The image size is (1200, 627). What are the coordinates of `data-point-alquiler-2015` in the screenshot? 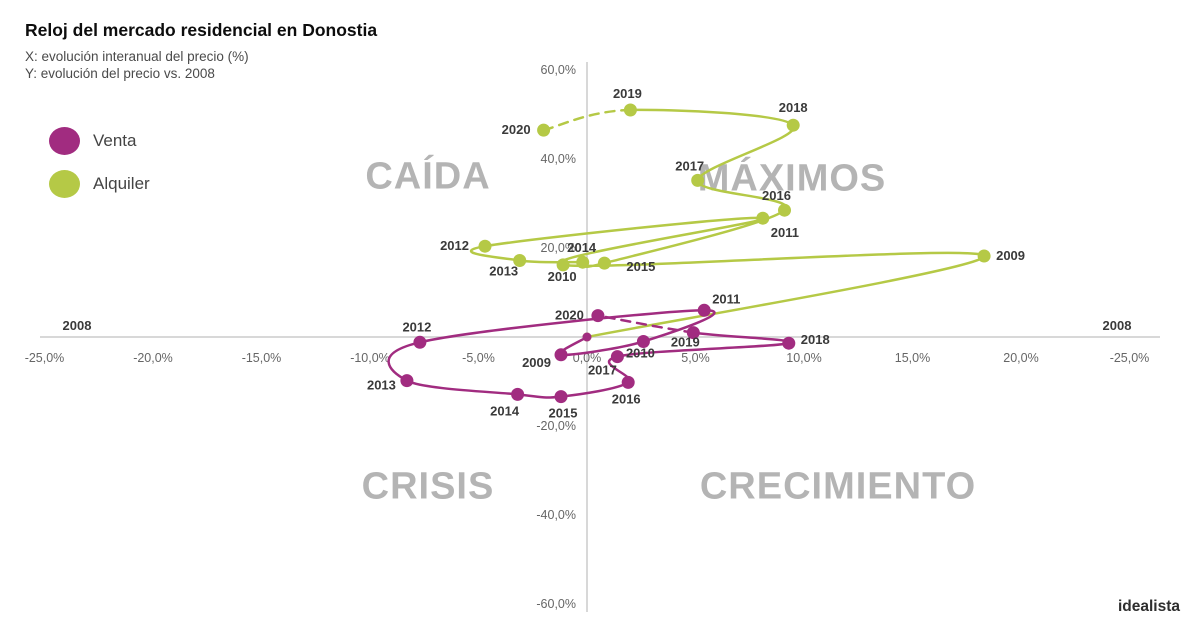 It's located at (604, 263).